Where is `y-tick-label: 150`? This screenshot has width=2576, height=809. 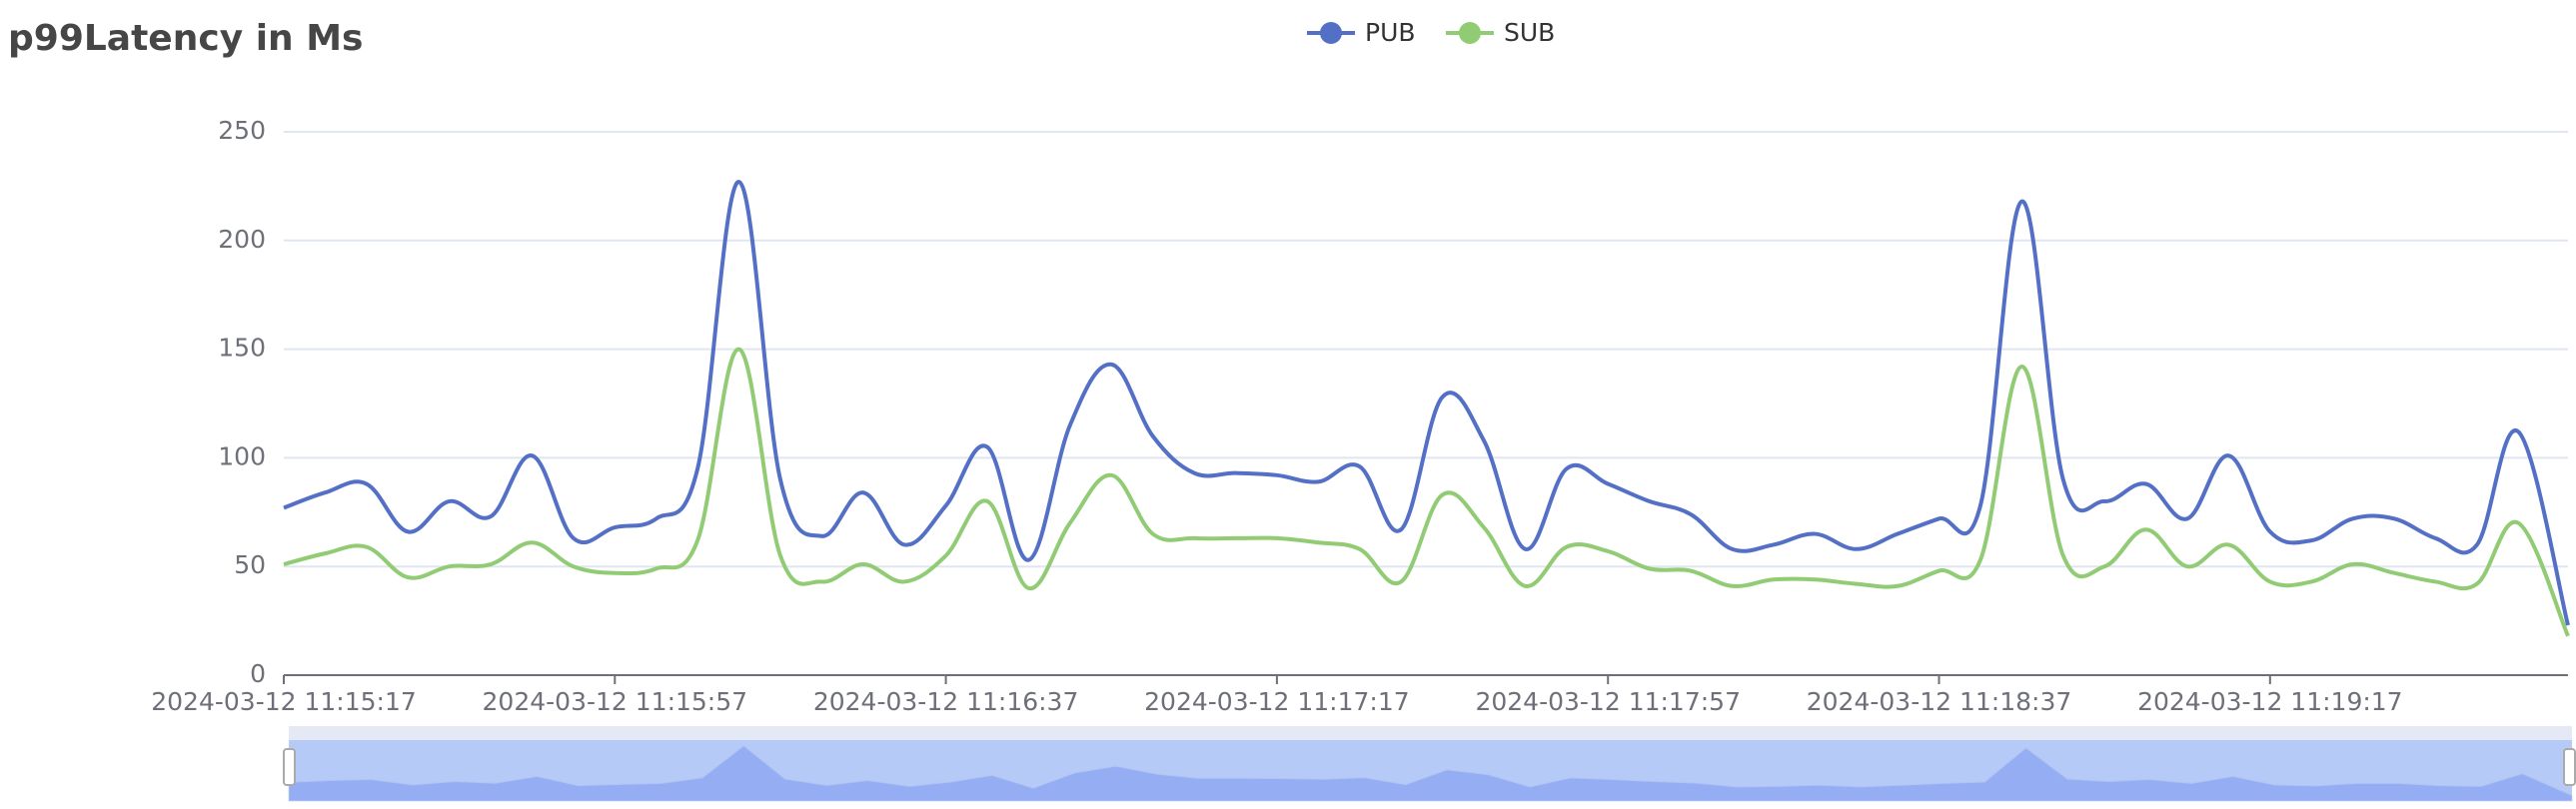 y-tick-label: 150 is located at coordinates (242, 348).